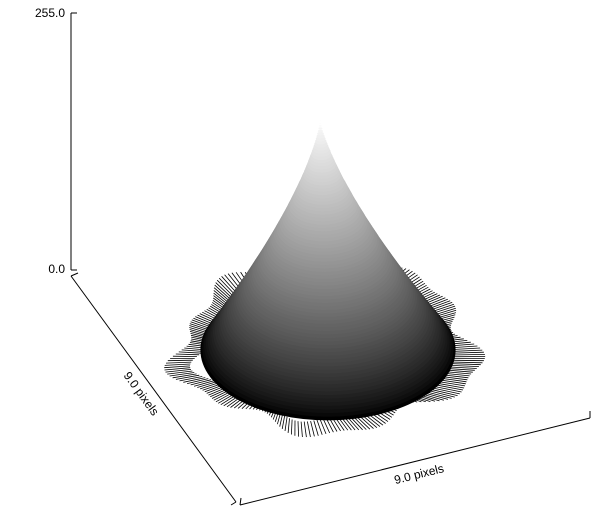 Image resolution: width=610 pixels, height=519 pixels. What do you see at coordinates (50, 13) in the screenshot?
I see `z-max-label: 255.0` at bounding box center [50, 13].